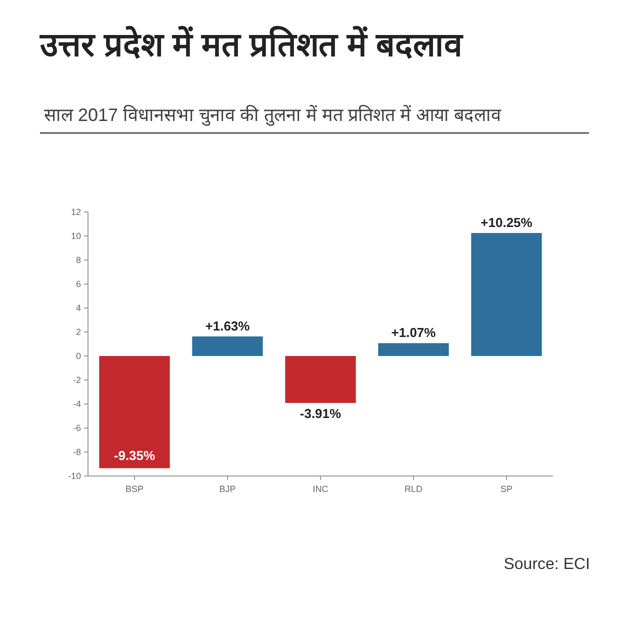 Image resolution: width=640 pixels, height=640 pixels. Describe the element at coordinates (78, 332) in the screenshot. I see `y-tick-label: 2` at that location.